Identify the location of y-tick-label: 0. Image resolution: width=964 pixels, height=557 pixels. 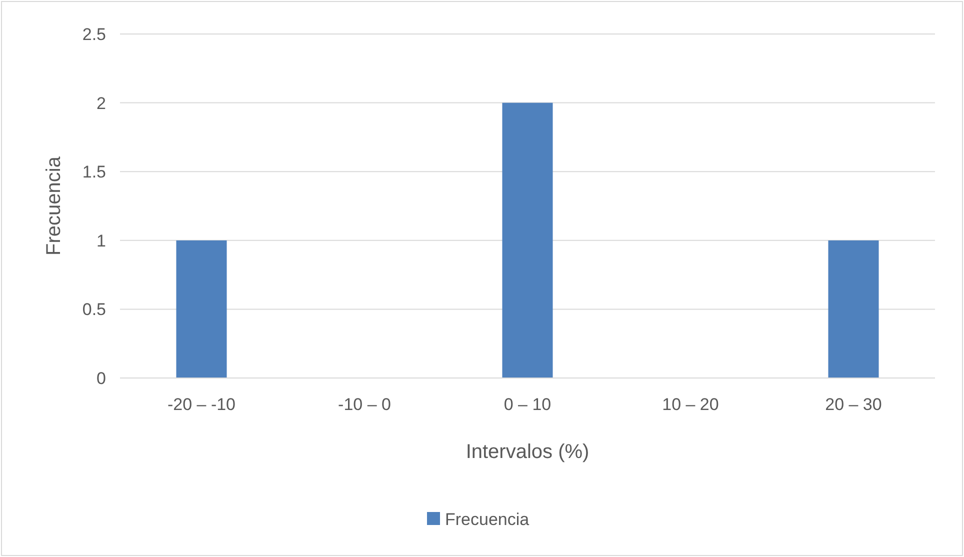
(101, 378).